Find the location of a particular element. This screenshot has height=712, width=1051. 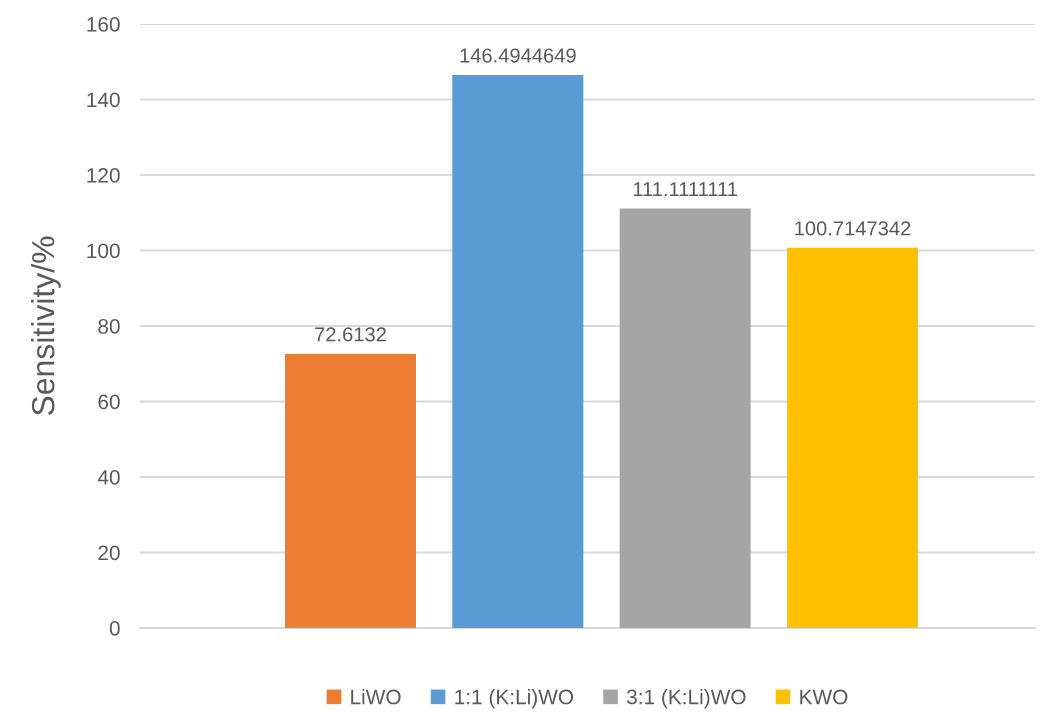

y-tick-label: 40 is located at coordinates (108, 477).